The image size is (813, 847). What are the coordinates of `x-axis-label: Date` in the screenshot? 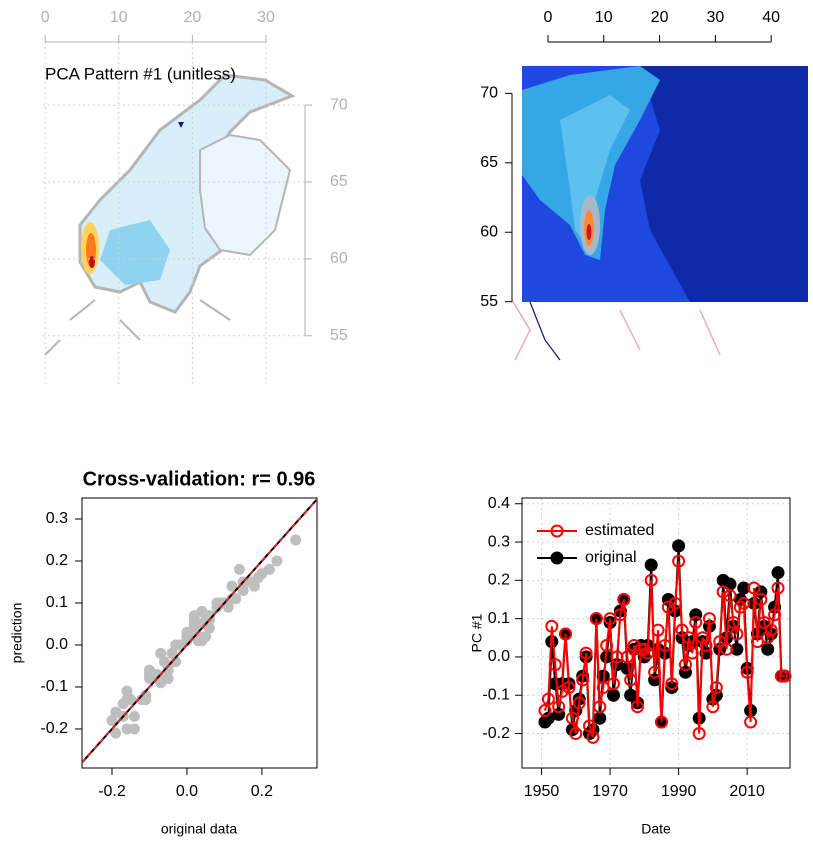 It's located at (656, 829).